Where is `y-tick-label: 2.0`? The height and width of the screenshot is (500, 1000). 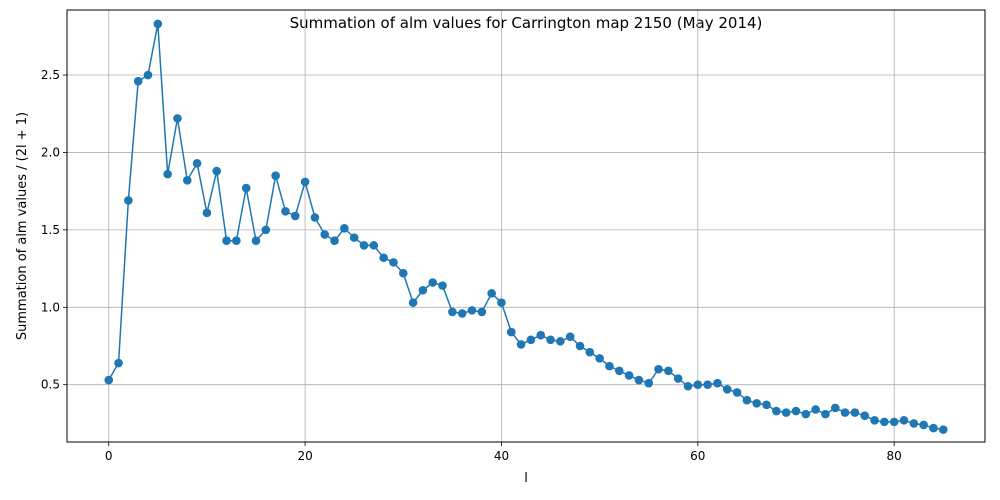
y-tick-label: 2.0 is located at coordinates (50, 152).